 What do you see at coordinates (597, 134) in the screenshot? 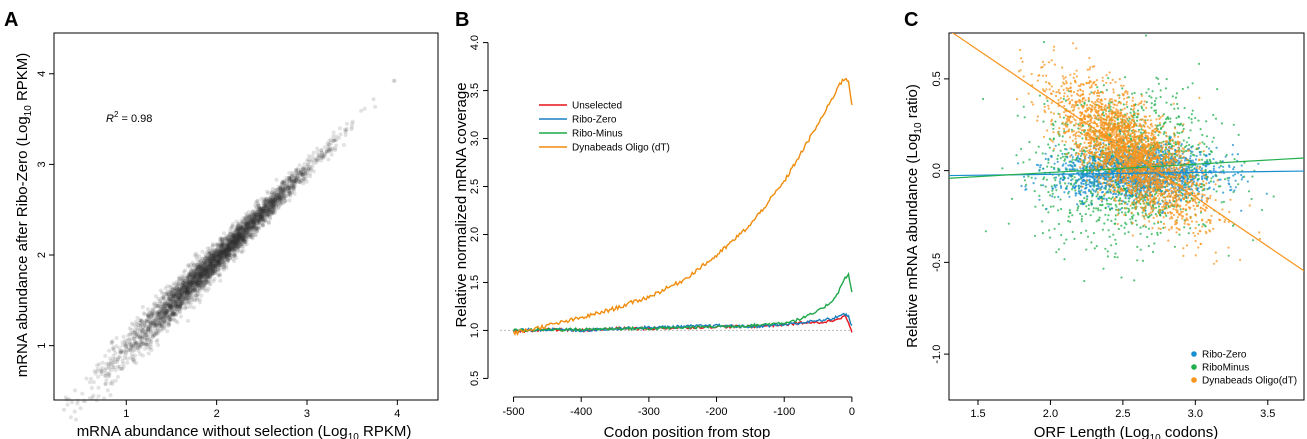
I see `legend-label: Ribo-Minus` at bounding box center [597, 134].